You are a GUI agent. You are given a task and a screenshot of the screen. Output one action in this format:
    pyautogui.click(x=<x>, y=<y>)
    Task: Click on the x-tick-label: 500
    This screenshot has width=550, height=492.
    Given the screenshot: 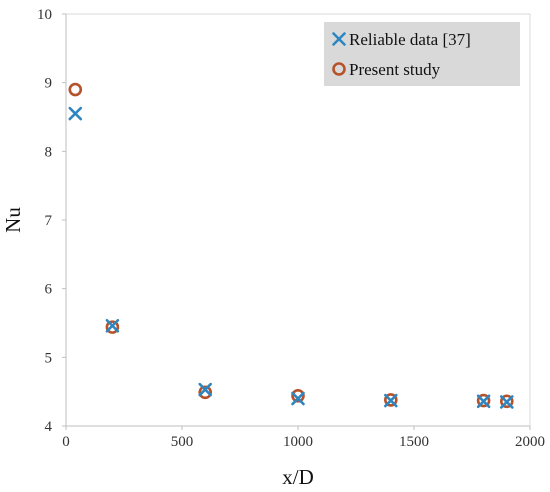 What is the action you would take?
    pyautogui.click(x=182, y=442)
    